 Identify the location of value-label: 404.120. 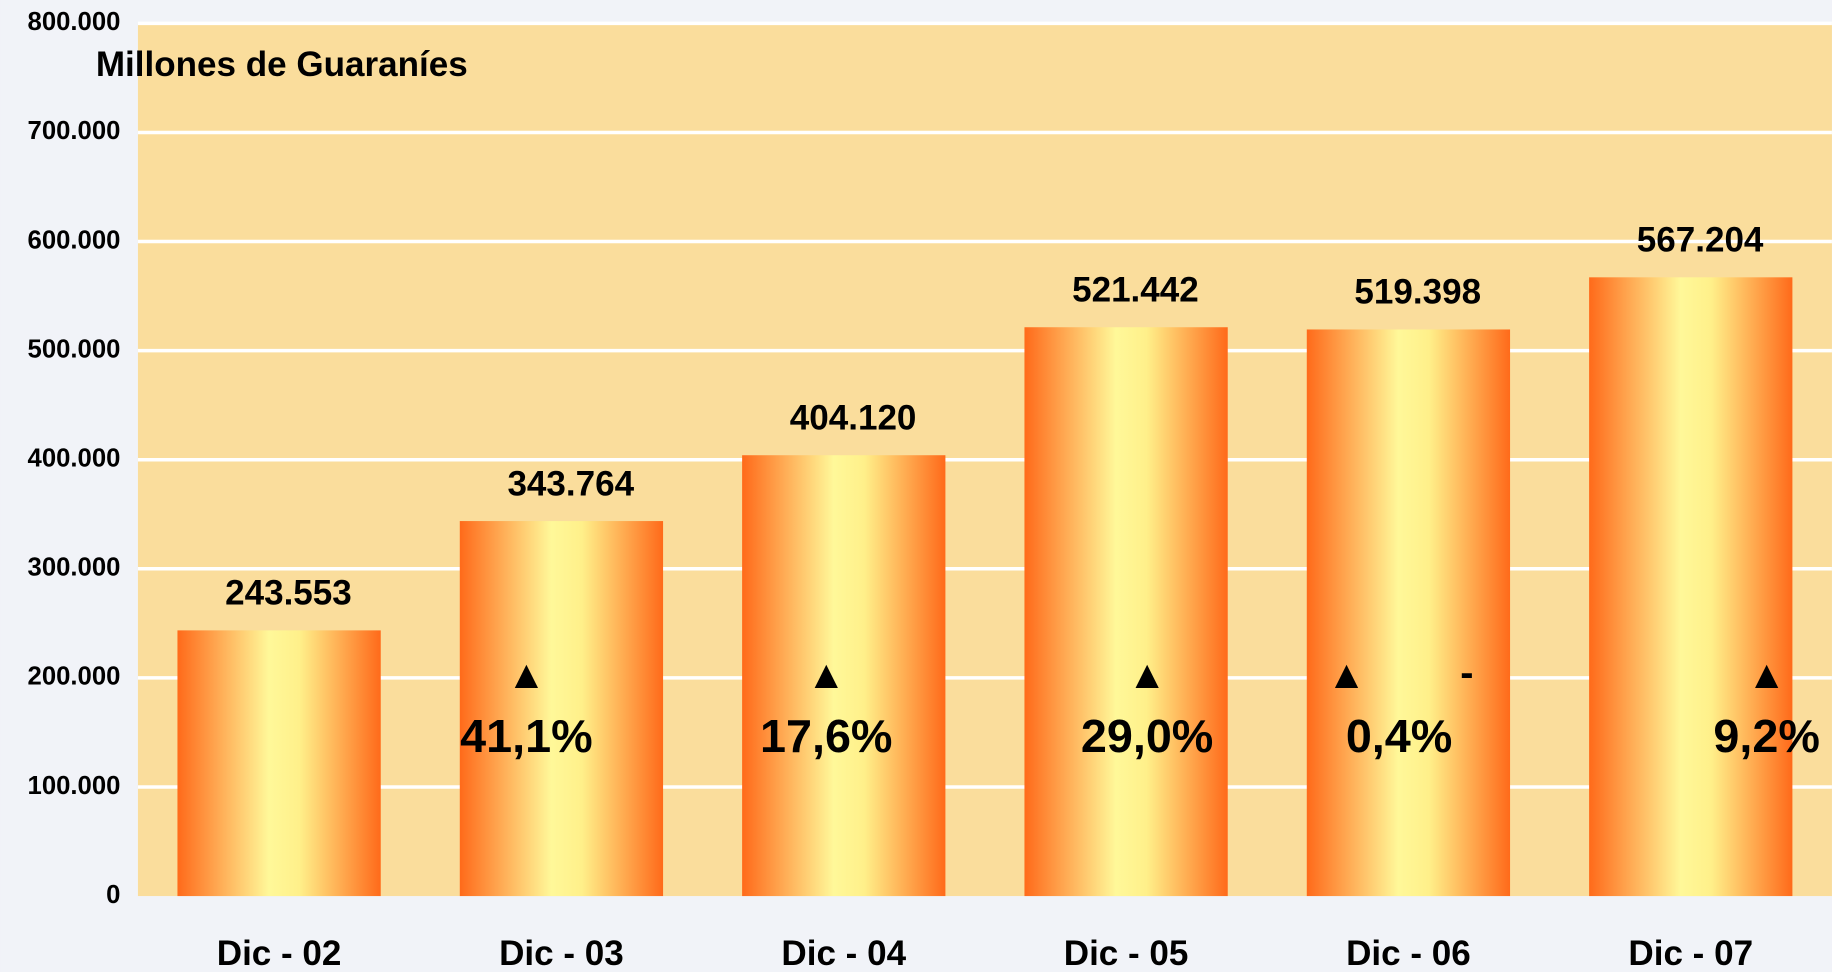
(853, 417).